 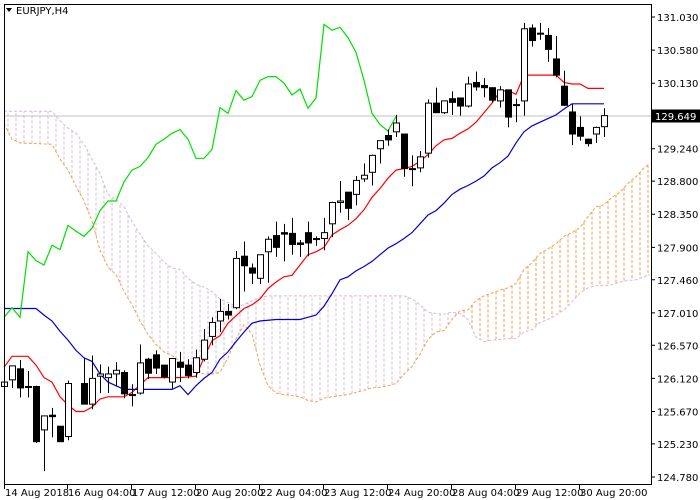 I want to click on time-tick-label: 23 Aug 12:00, so click(x=357, y=493).